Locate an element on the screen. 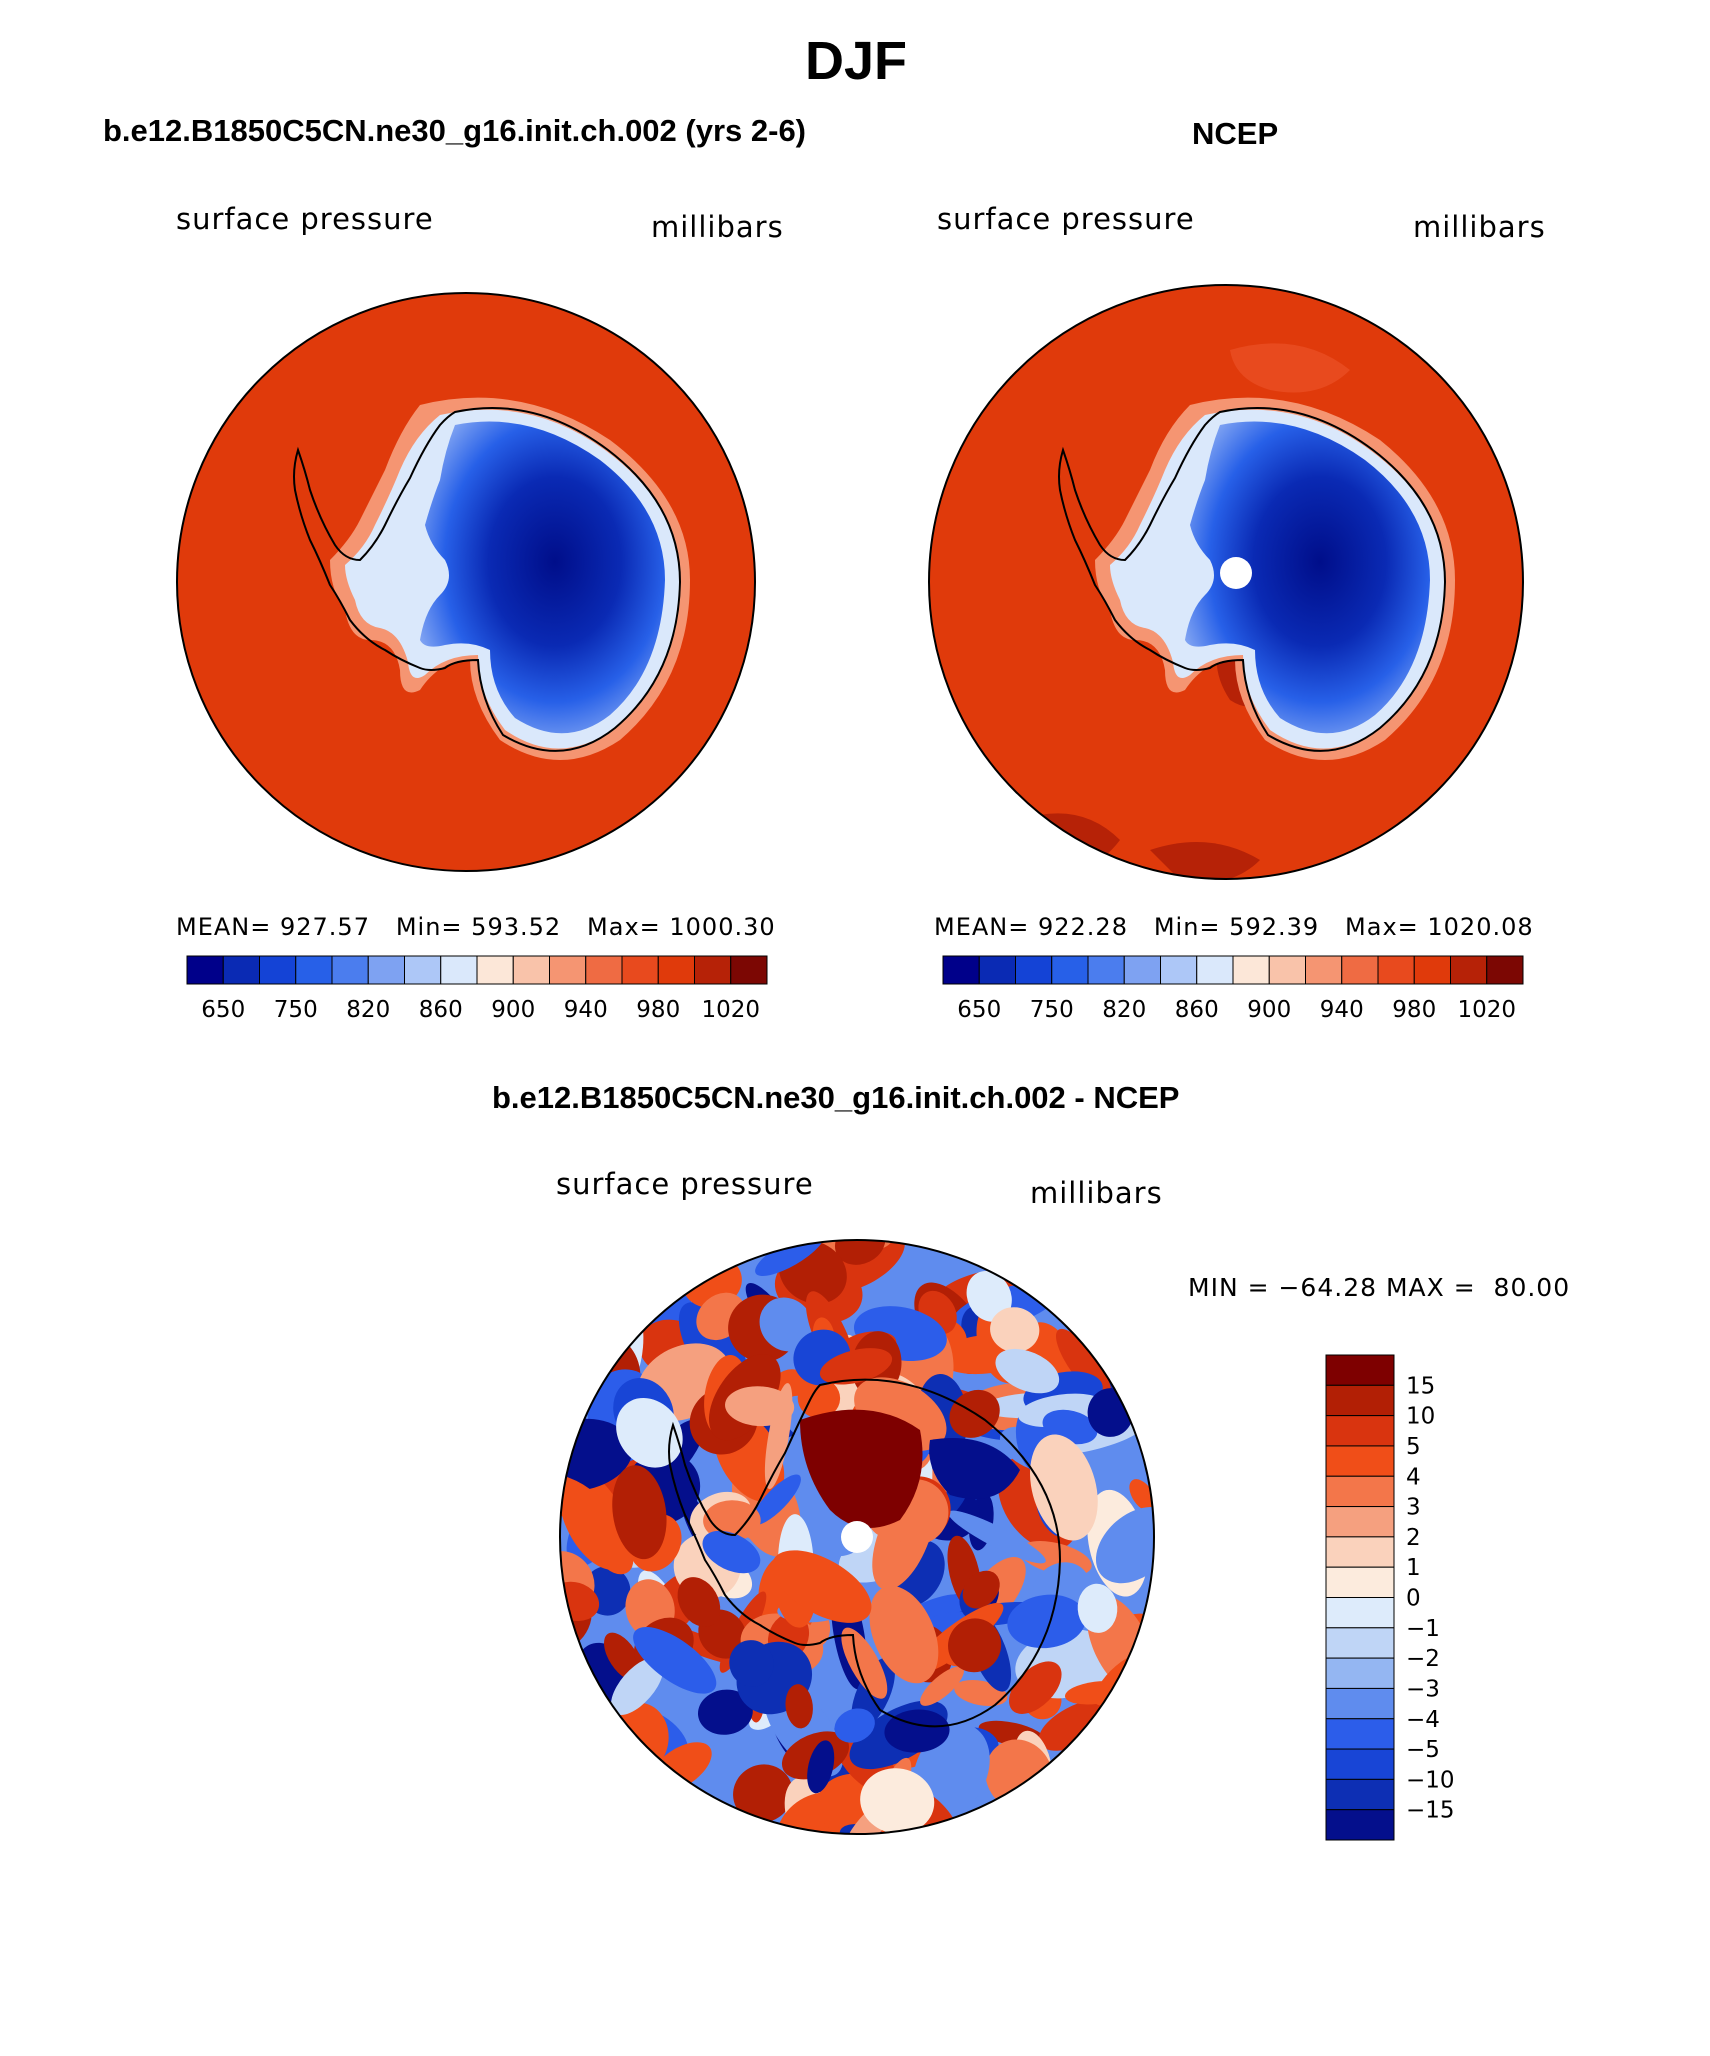 This screenshot has height=2056, width=1710. colorbar-tick-label: 1 is located at coordinates (1413, 1568).